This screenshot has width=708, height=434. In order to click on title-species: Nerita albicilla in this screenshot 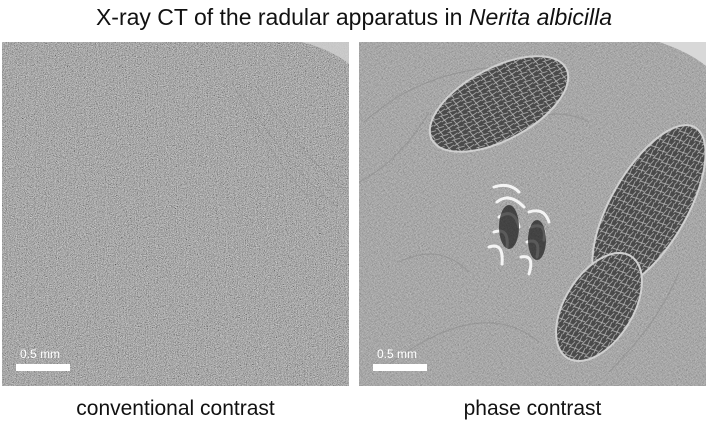, I will do `click(540, 17)`.